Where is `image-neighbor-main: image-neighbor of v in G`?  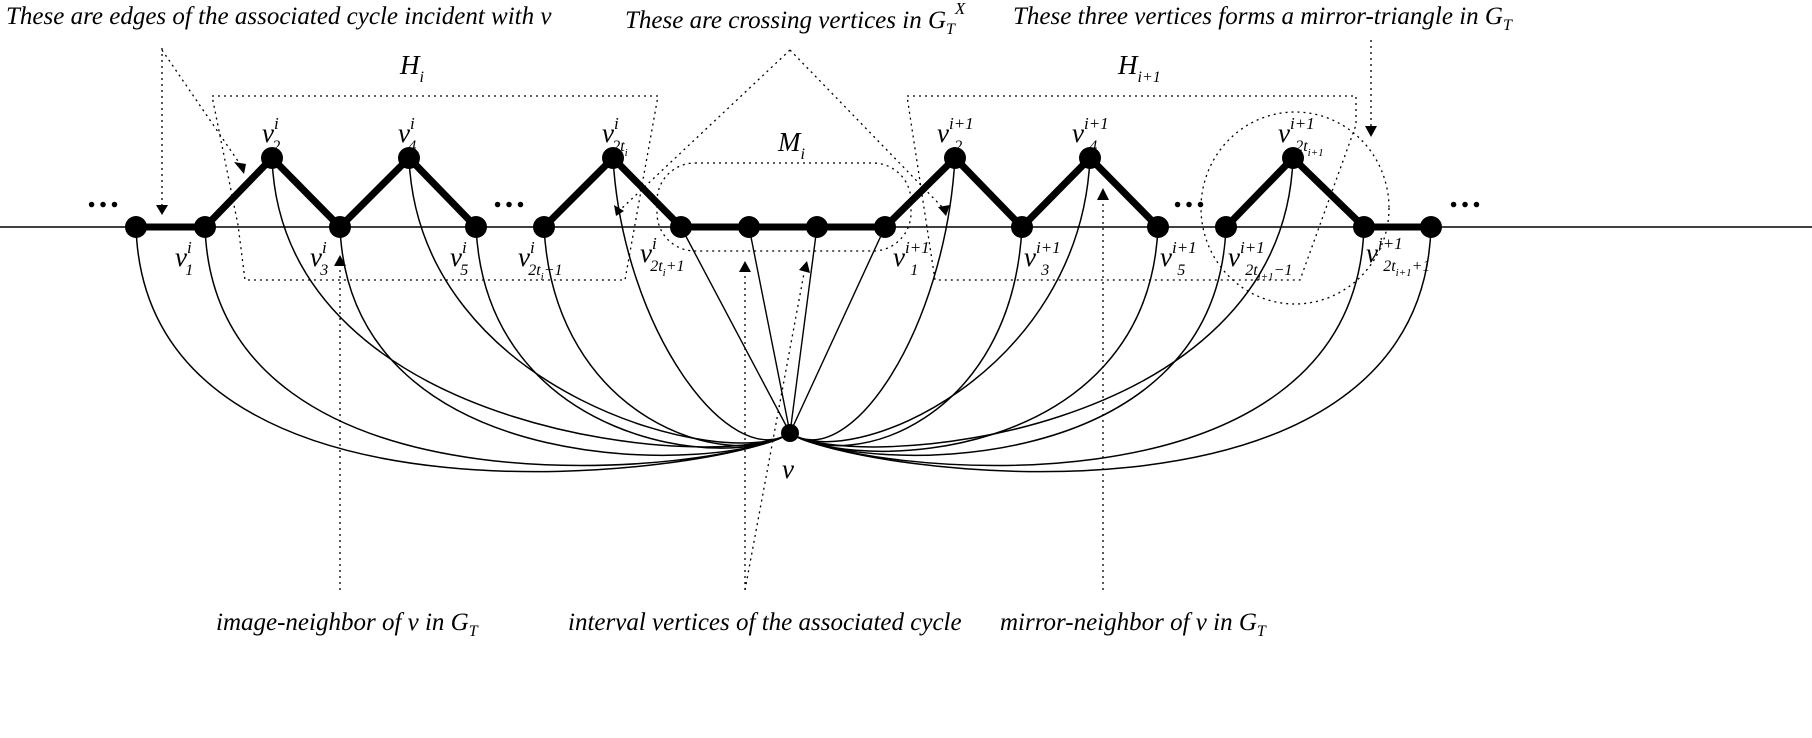 image-neighbor-main: image-neighbor of v in G is located at coordinates (342, 622).